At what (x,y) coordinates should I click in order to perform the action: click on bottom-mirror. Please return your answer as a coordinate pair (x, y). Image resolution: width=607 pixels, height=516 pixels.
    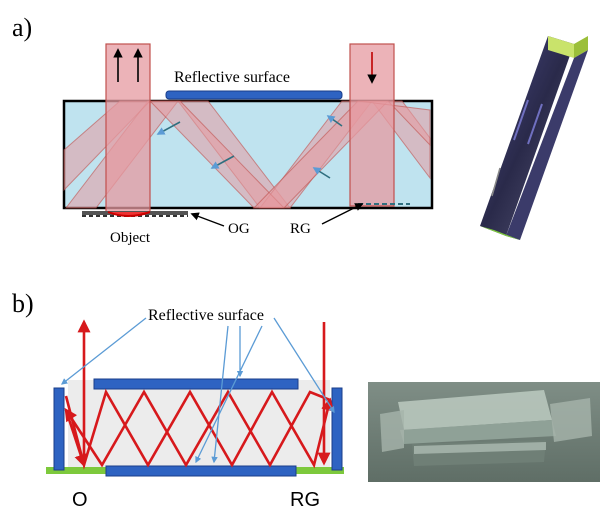
    Looking at the image, I should click on (201, 471).